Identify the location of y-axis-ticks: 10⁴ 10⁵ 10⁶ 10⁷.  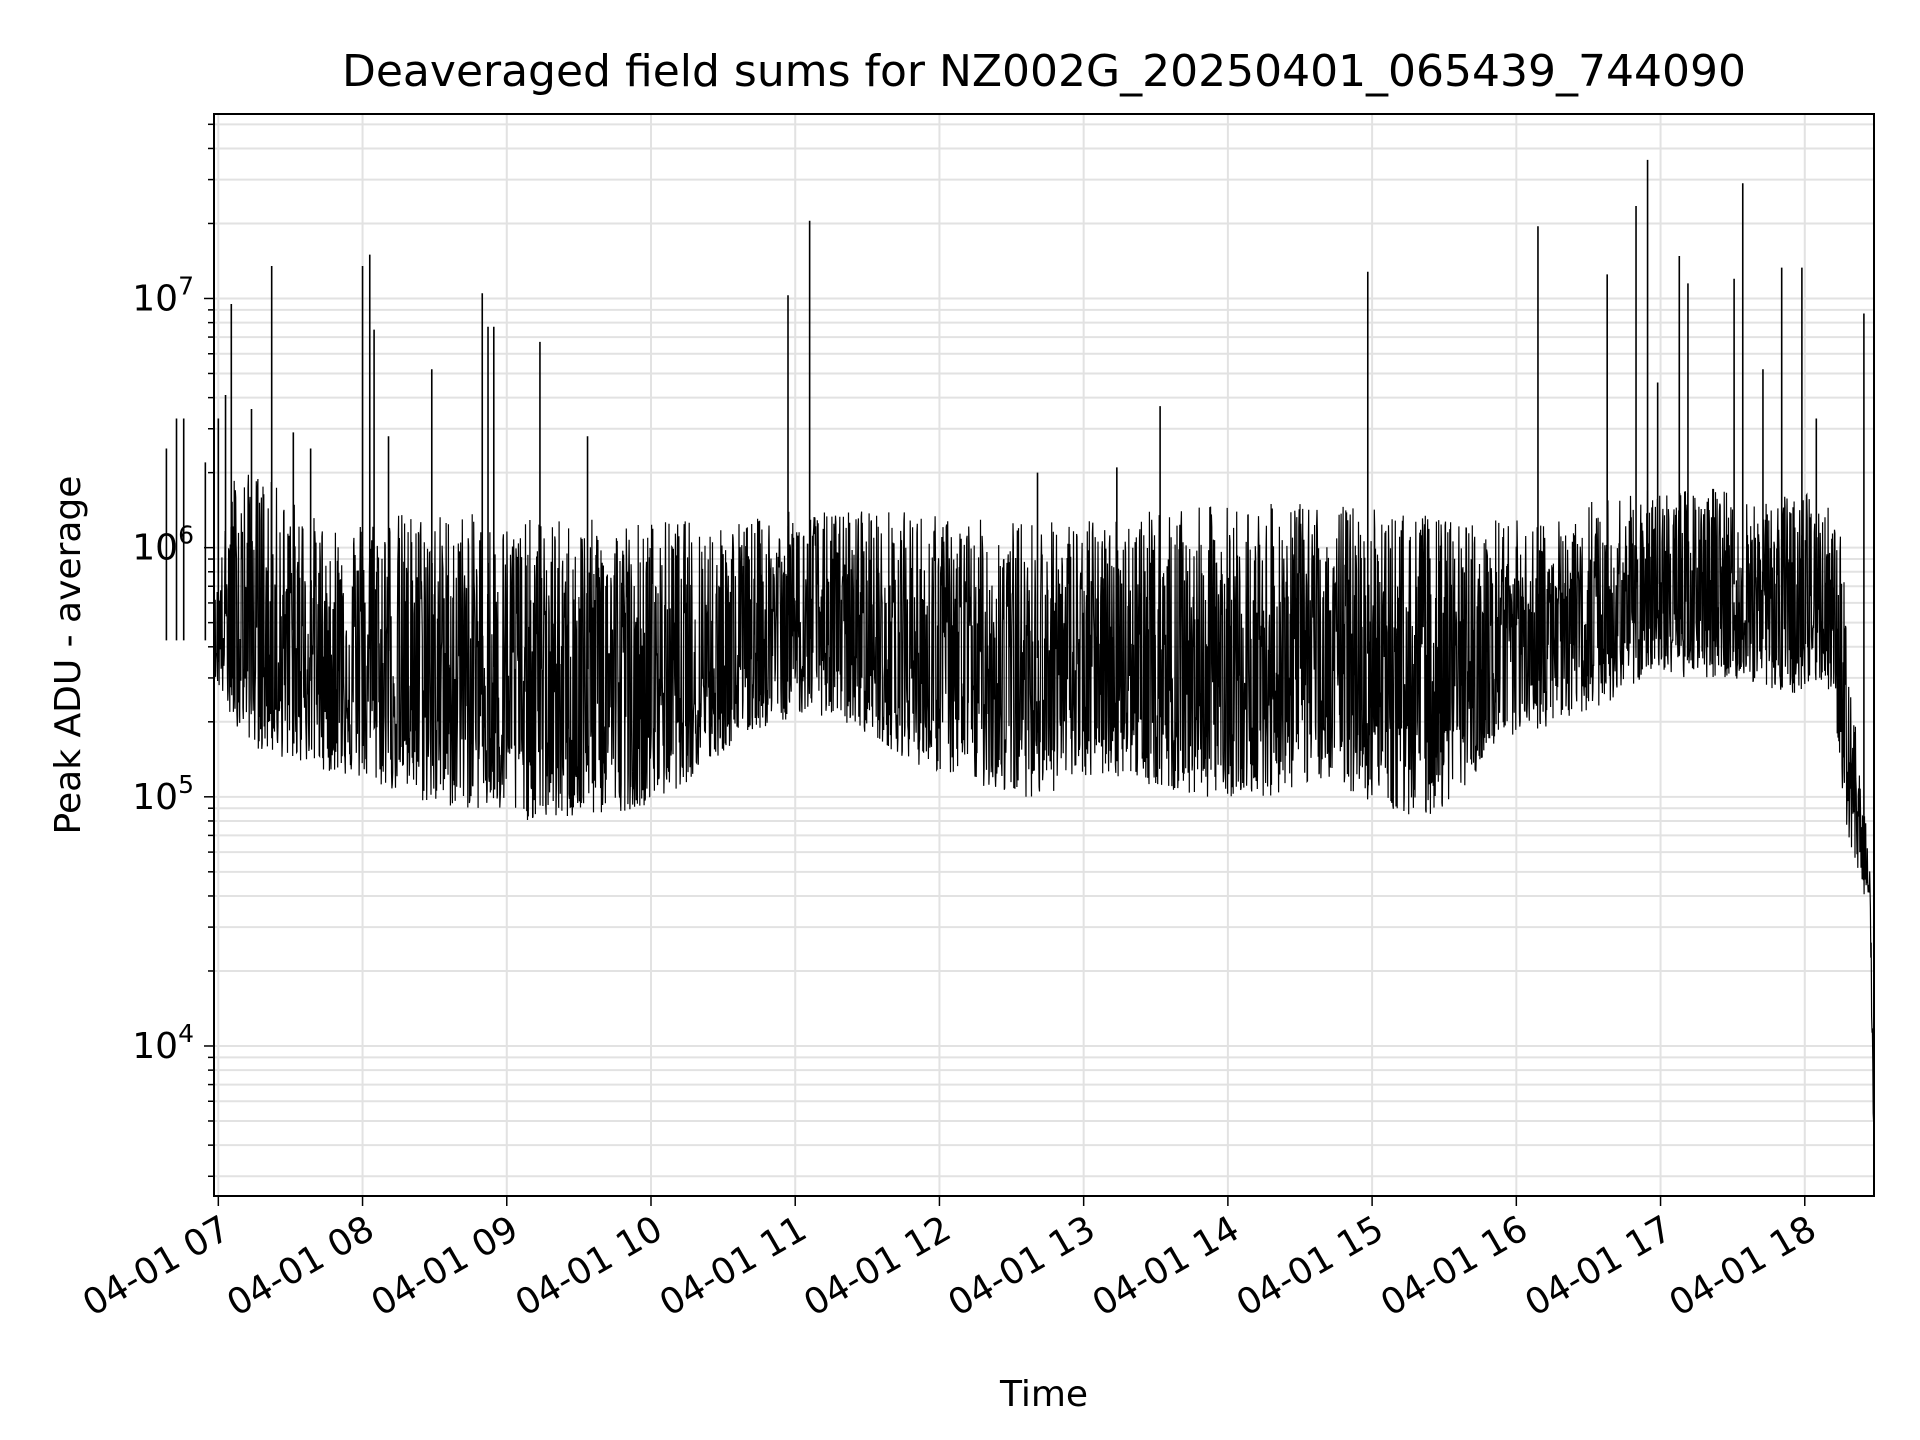
(173, 650).